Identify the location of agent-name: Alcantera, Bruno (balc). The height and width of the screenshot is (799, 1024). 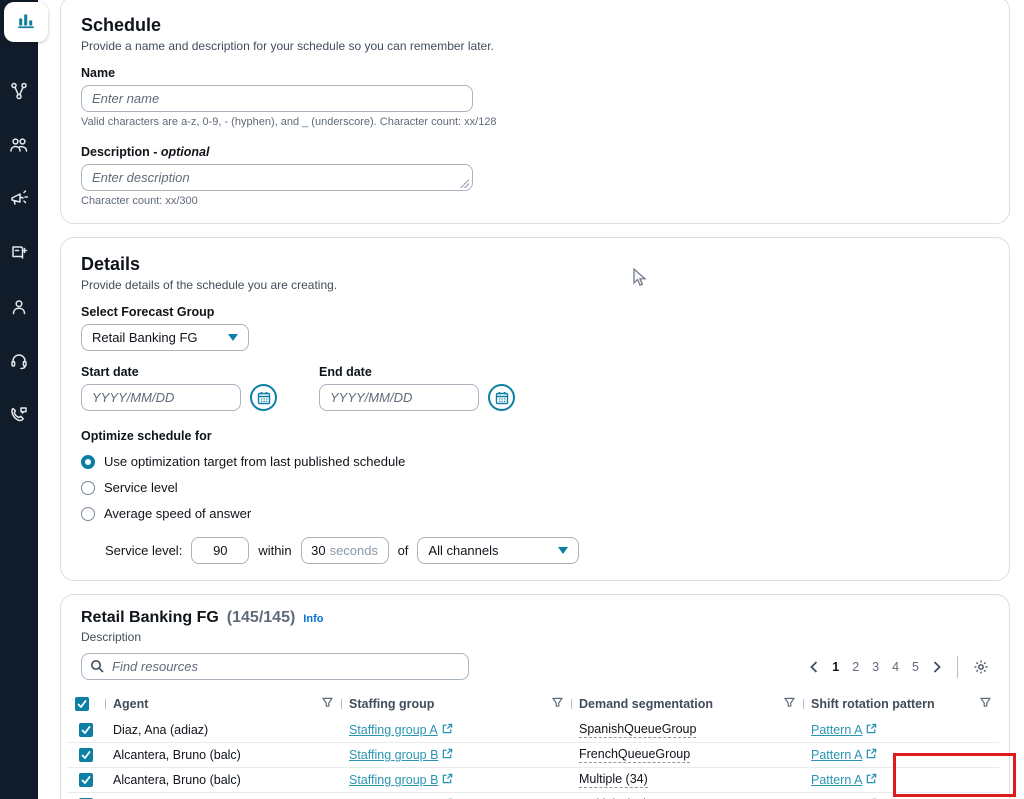
(177, 755).